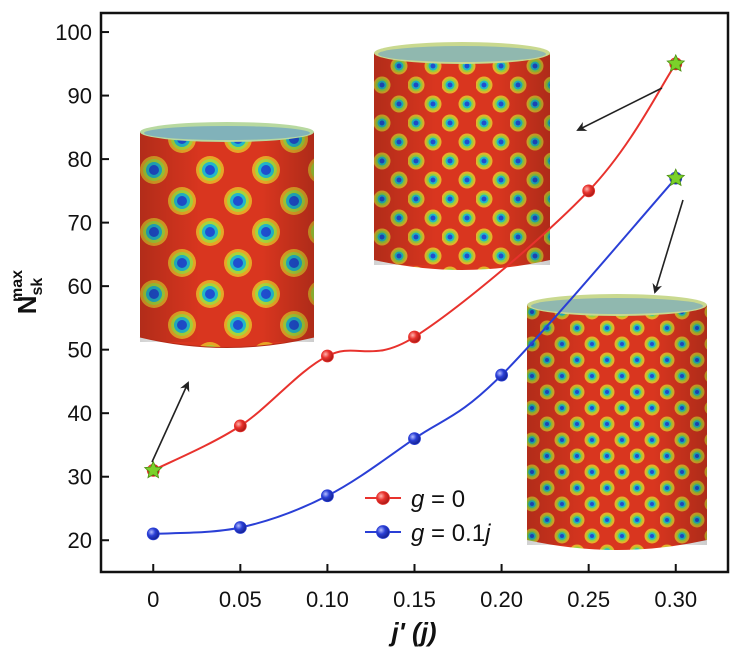  What do you see at coordinates (17, 286) in the screenshot?
I see `y-axis-label-sup: max` at bounding box center [17, 286].